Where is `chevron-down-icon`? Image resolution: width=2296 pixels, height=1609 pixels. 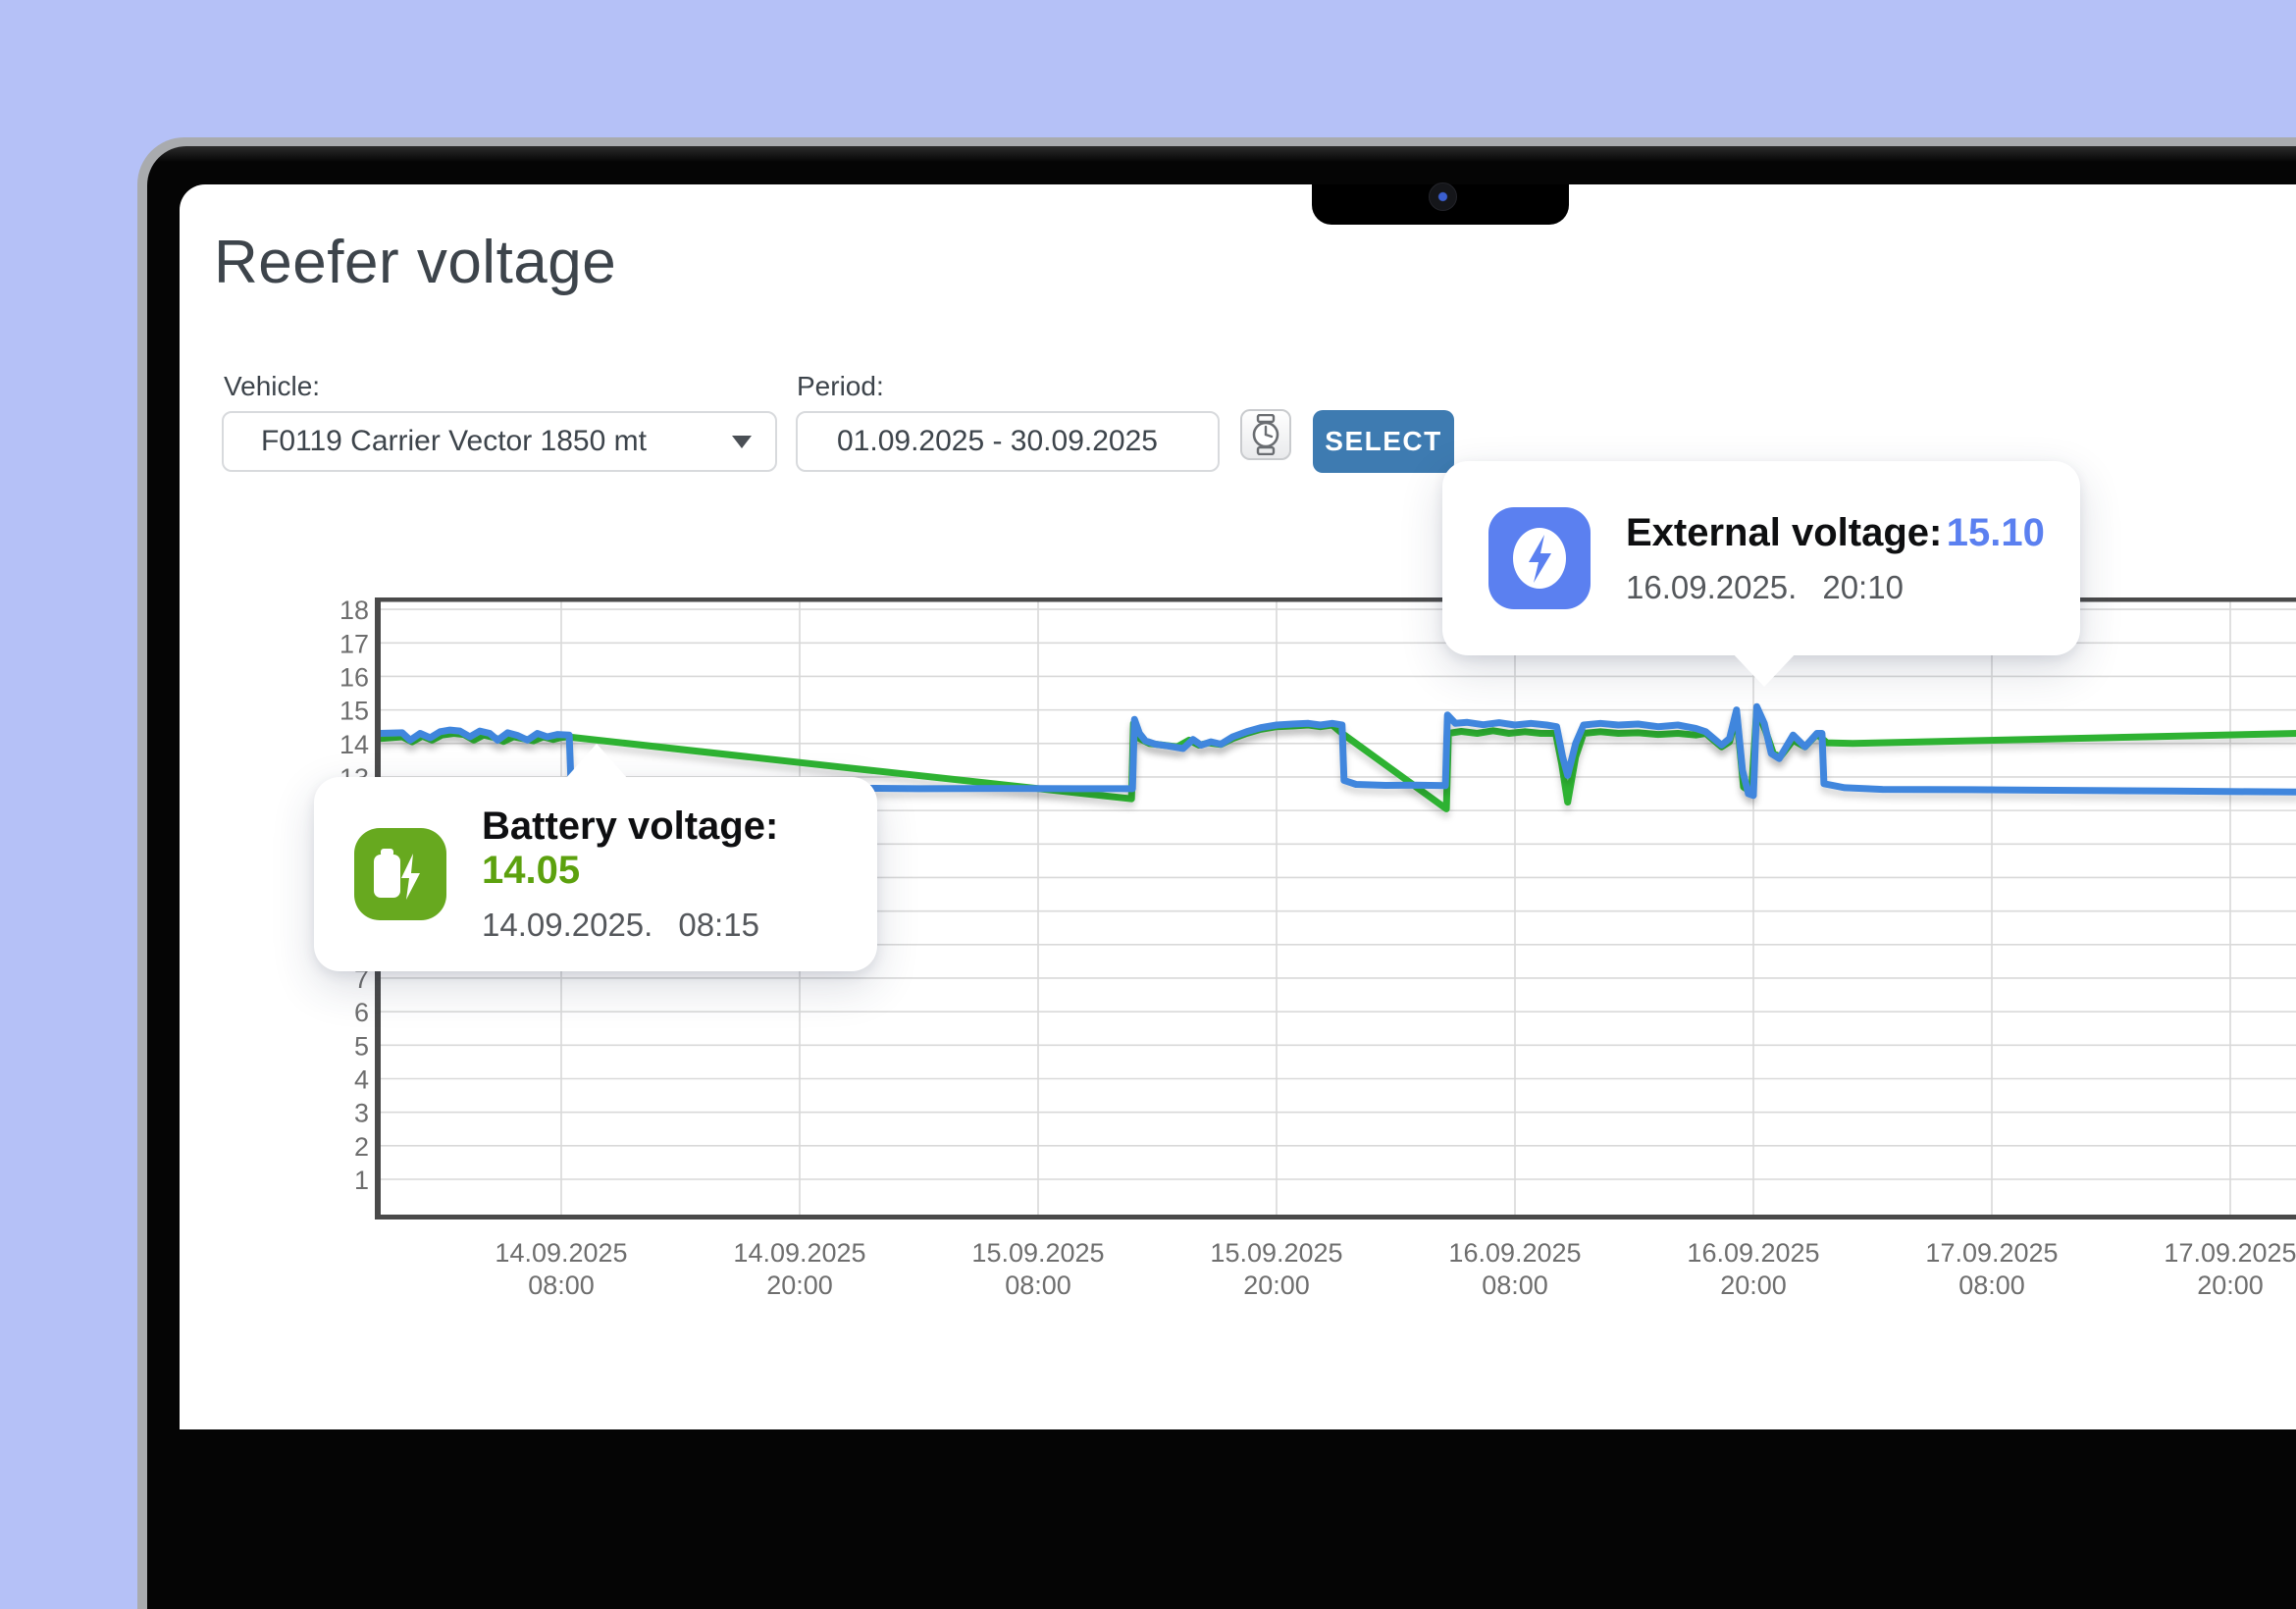 chevron-down-icon is located at coordinates (742, 441).